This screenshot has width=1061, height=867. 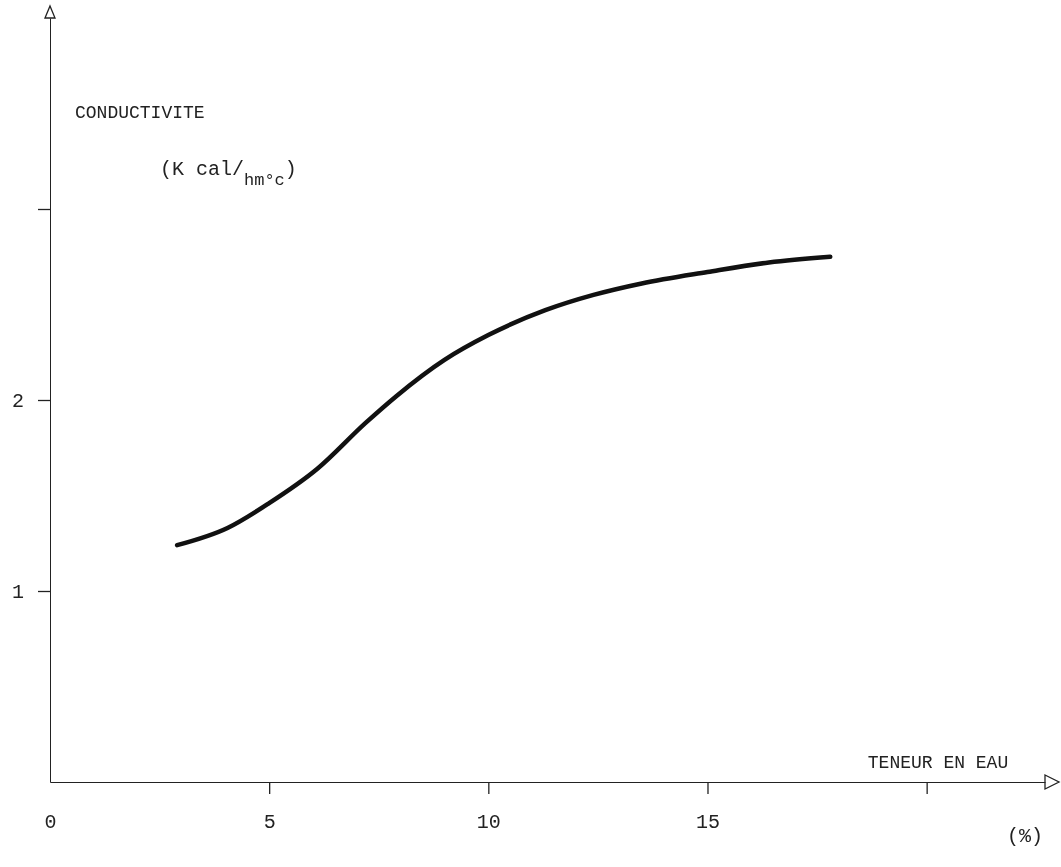 I want to click on y-axis-title: CONDUCTIVITE, so click(x=140, y=113).